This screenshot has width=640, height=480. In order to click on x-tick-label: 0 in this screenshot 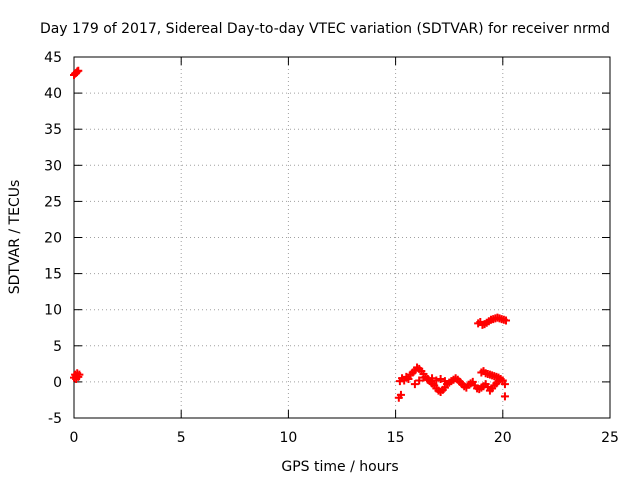, I will do `click(74, 438)`.